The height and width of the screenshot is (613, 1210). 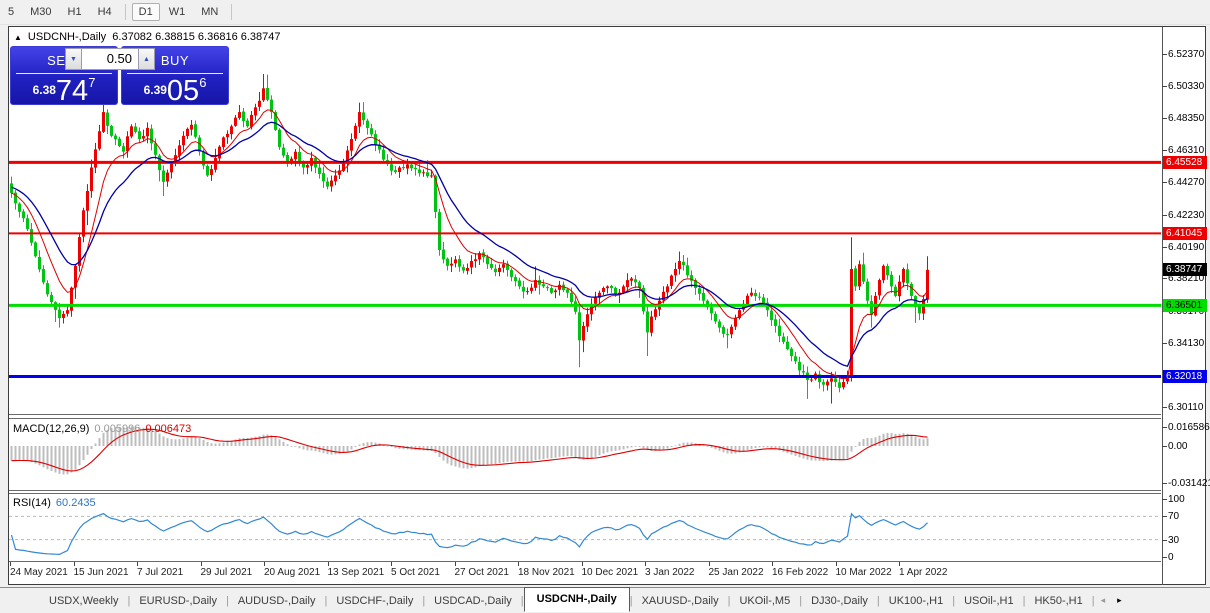 I want to click on timeframe-button-W1: W1, so click(x=177, y=12).